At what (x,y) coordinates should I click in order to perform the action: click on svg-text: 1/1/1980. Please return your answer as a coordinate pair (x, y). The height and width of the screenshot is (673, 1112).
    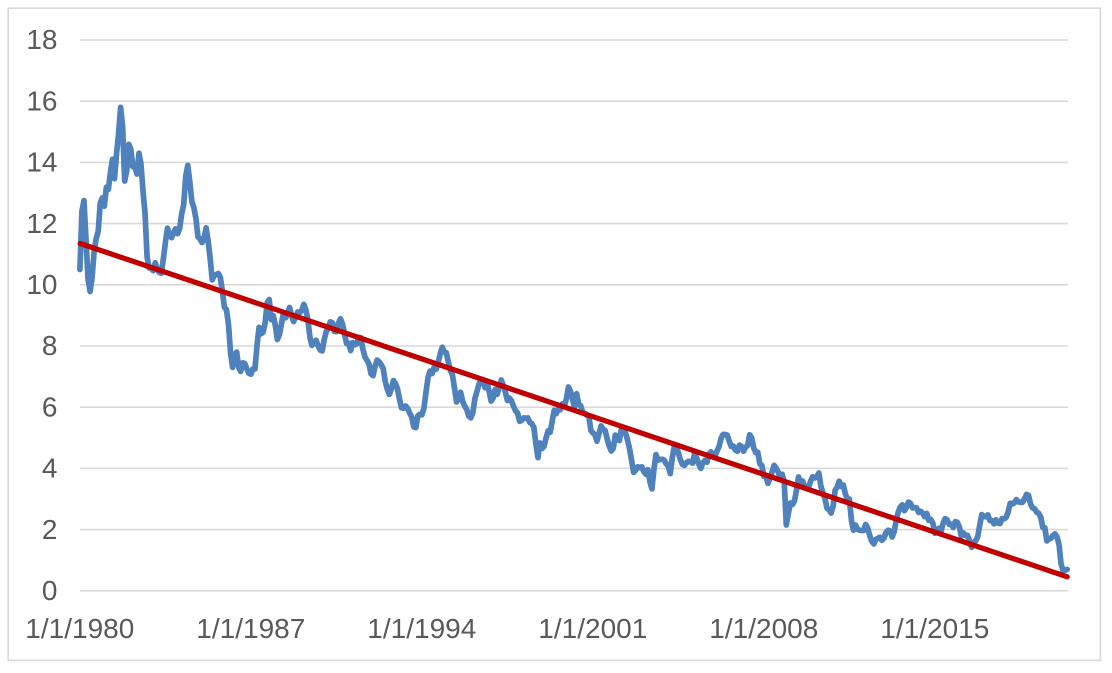
    Looking at the image, I should click on (79, 628).